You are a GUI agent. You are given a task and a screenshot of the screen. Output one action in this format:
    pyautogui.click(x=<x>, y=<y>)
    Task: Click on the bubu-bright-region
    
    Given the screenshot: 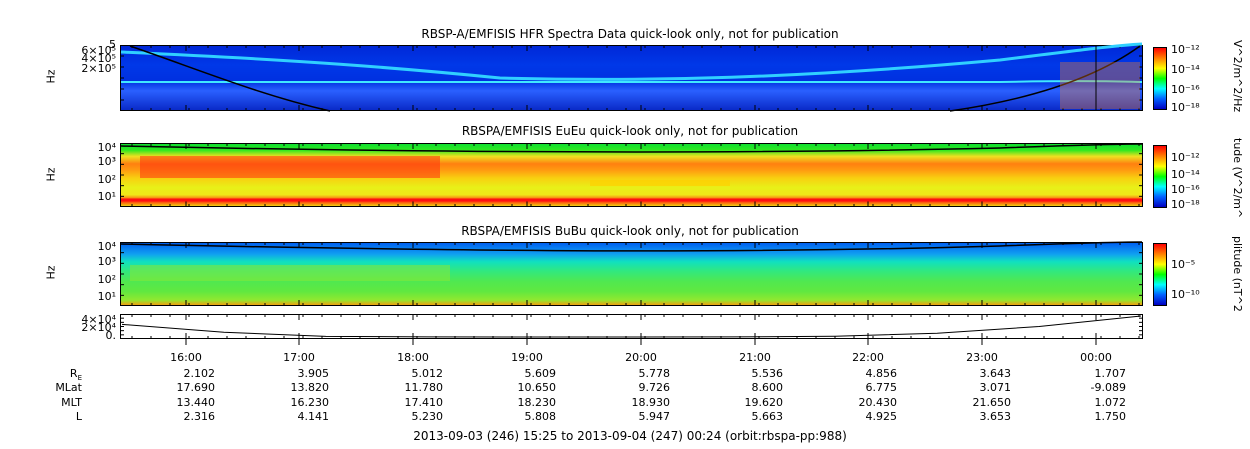 What is the action you would take?
    pyautogui.click(x=290, y=273)
    